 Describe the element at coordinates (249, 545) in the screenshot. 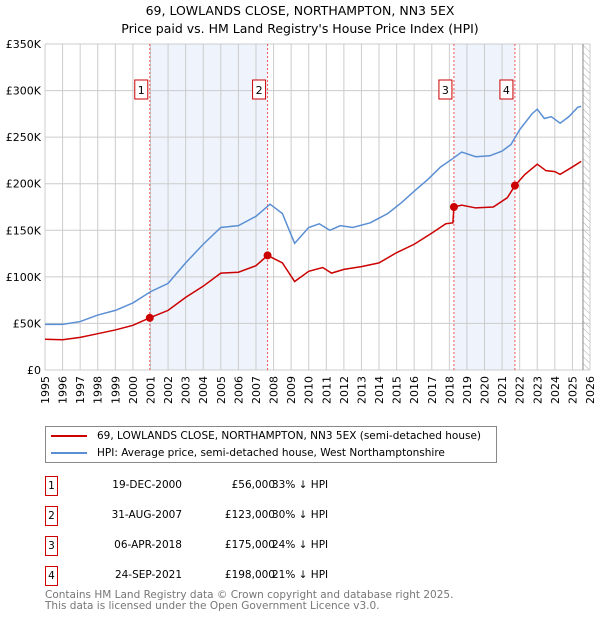

I see `sale-price: £175,000` at that location.